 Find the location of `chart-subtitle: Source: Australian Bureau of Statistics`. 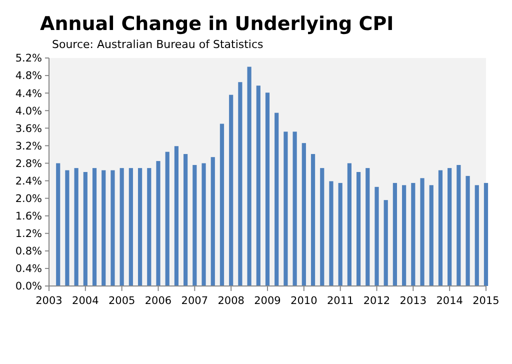

chart-subtitle: Source: Australian Bureau of Statistics is located at coordinates (158, 44).